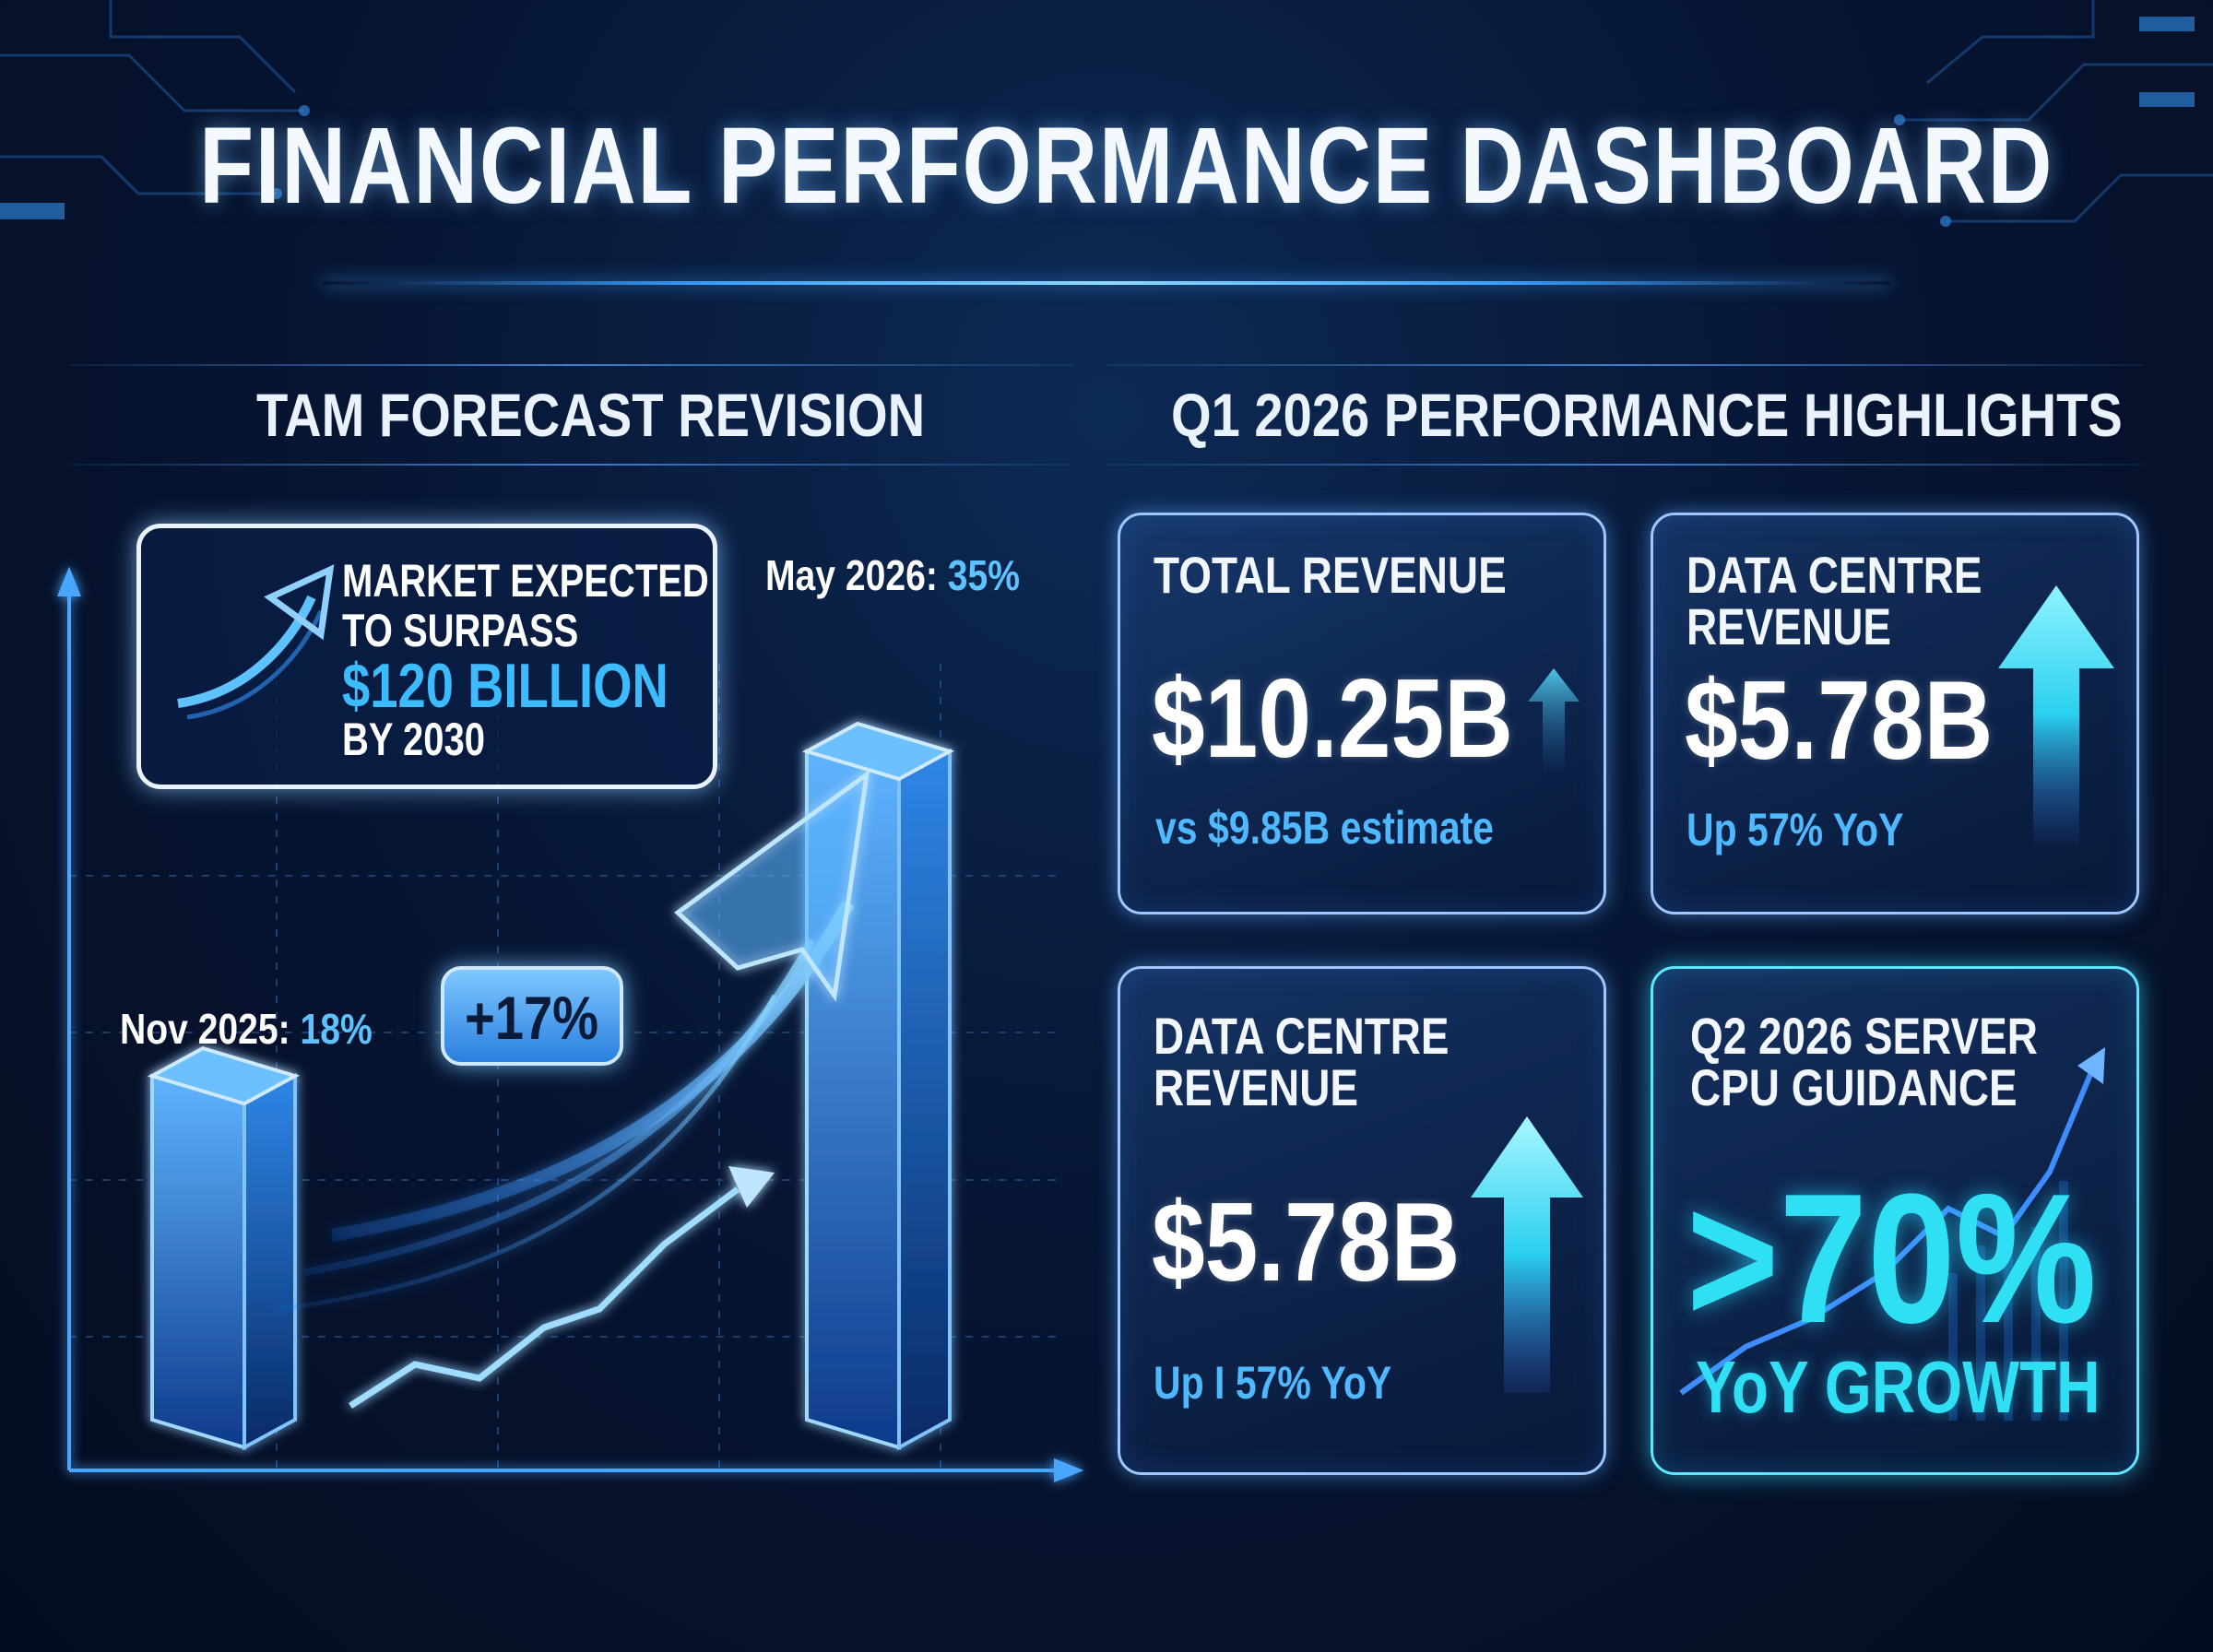 Image resolution: width=2213 pixels, height=1652 pixels. I want to click on callout-line-1: MARKET EXPECTED, so click(525, 581).